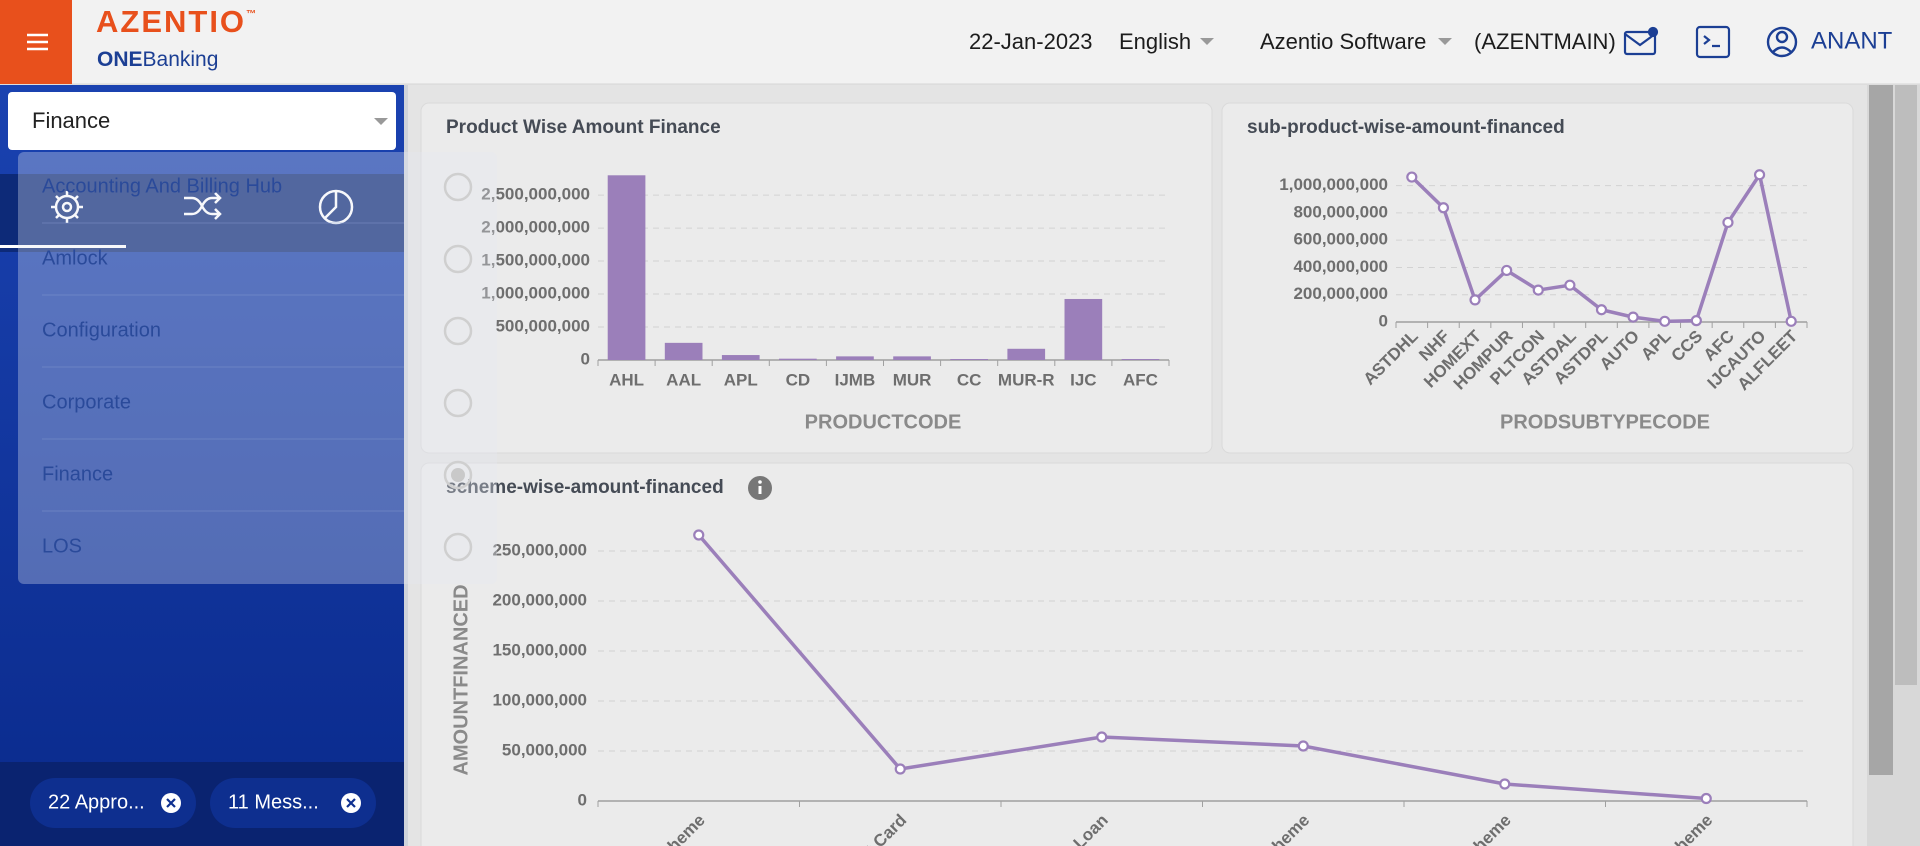 This screenshot has height=846, width=1920. I want to click on info-icon-bar, so click(760, 490).